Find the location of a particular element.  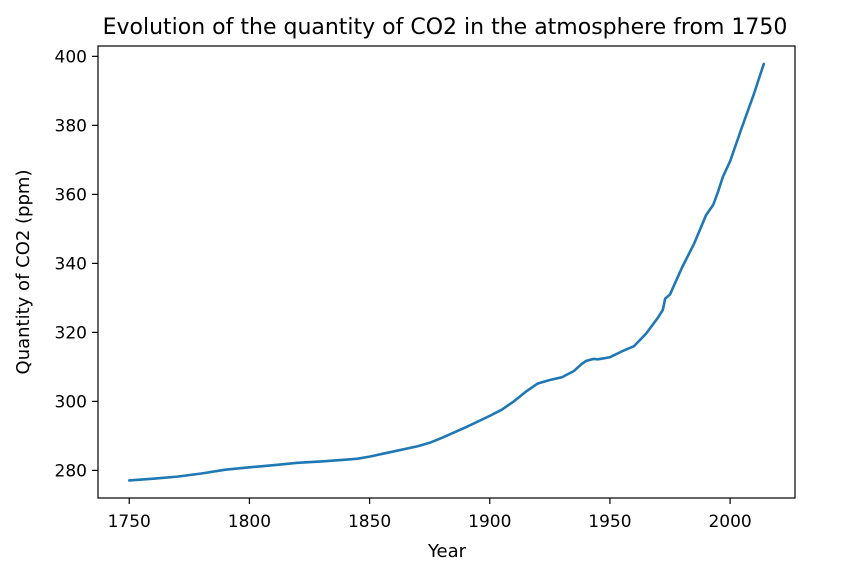

x-tick-label: 1950 is located at coordinates (609, 522).